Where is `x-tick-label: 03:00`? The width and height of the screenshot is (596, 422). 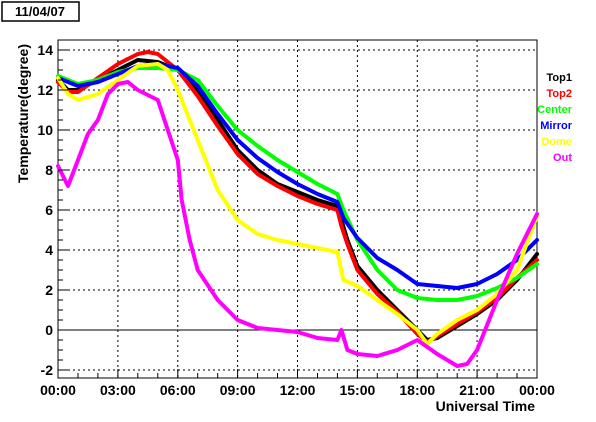
x-tick-label: 03:00 is located at coordinates (118, 390).